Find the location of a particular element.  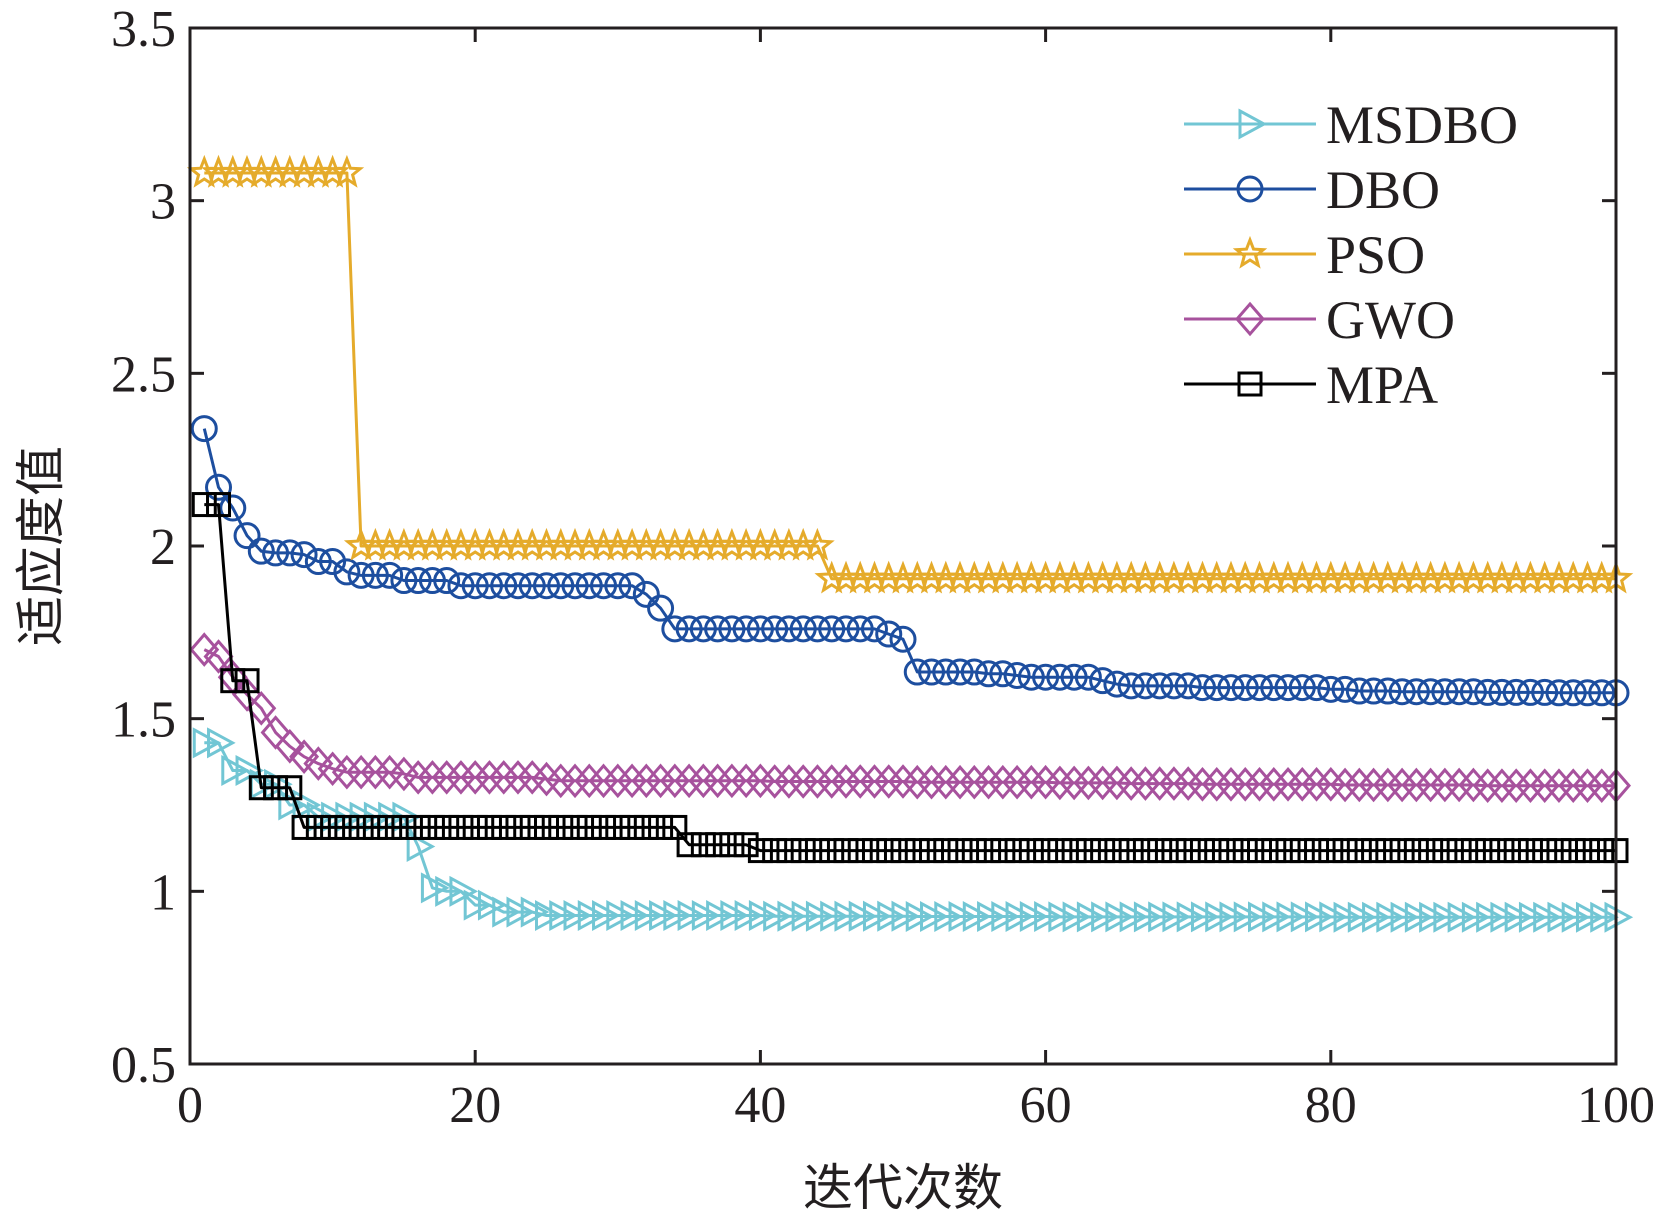

y-tick-label: 3.5 is located at coordinates (143, 29).